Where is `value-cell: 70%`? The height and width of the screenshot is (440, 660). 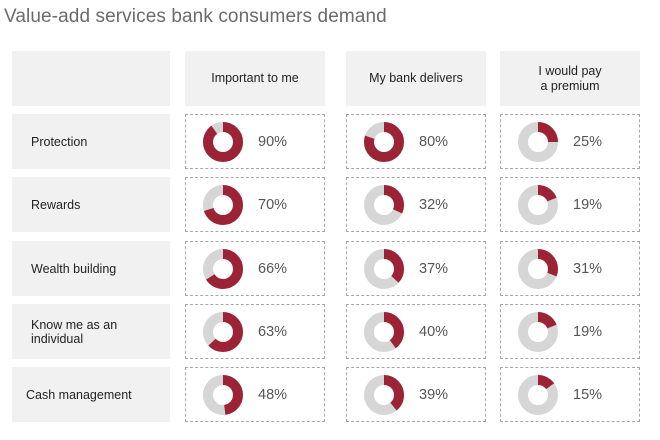 value-cell: 70% is located at coordinates (255, 204).